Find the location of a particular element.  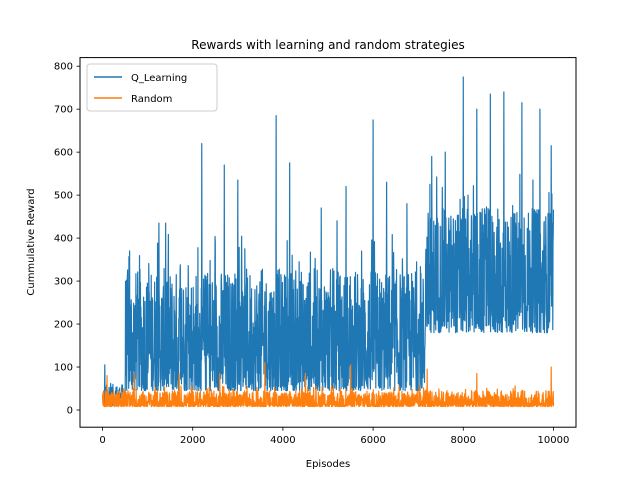

legend-box is located at coordinates (152, 87).